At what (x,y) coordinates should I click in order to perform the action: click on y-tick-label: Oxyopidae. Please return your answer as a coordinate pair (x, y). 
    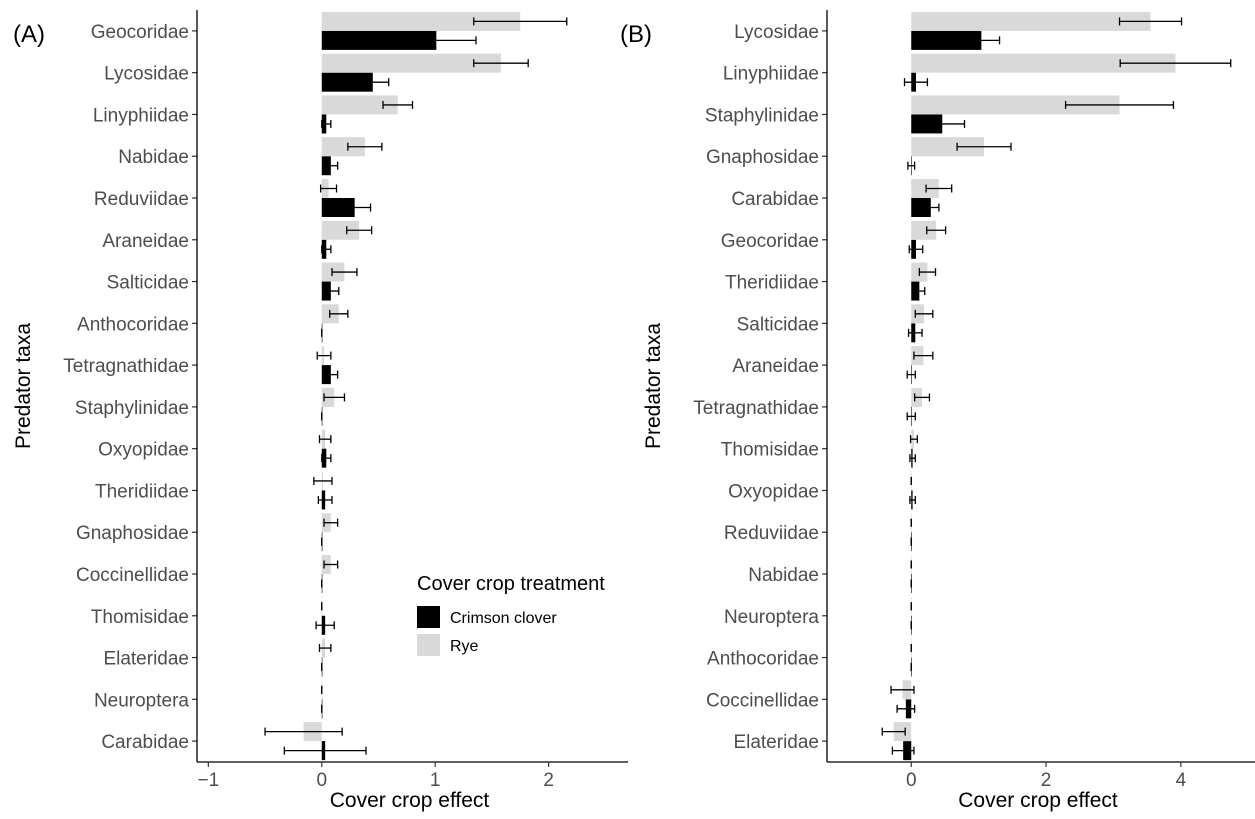
    Looking at the image, I should click on (143, 450).